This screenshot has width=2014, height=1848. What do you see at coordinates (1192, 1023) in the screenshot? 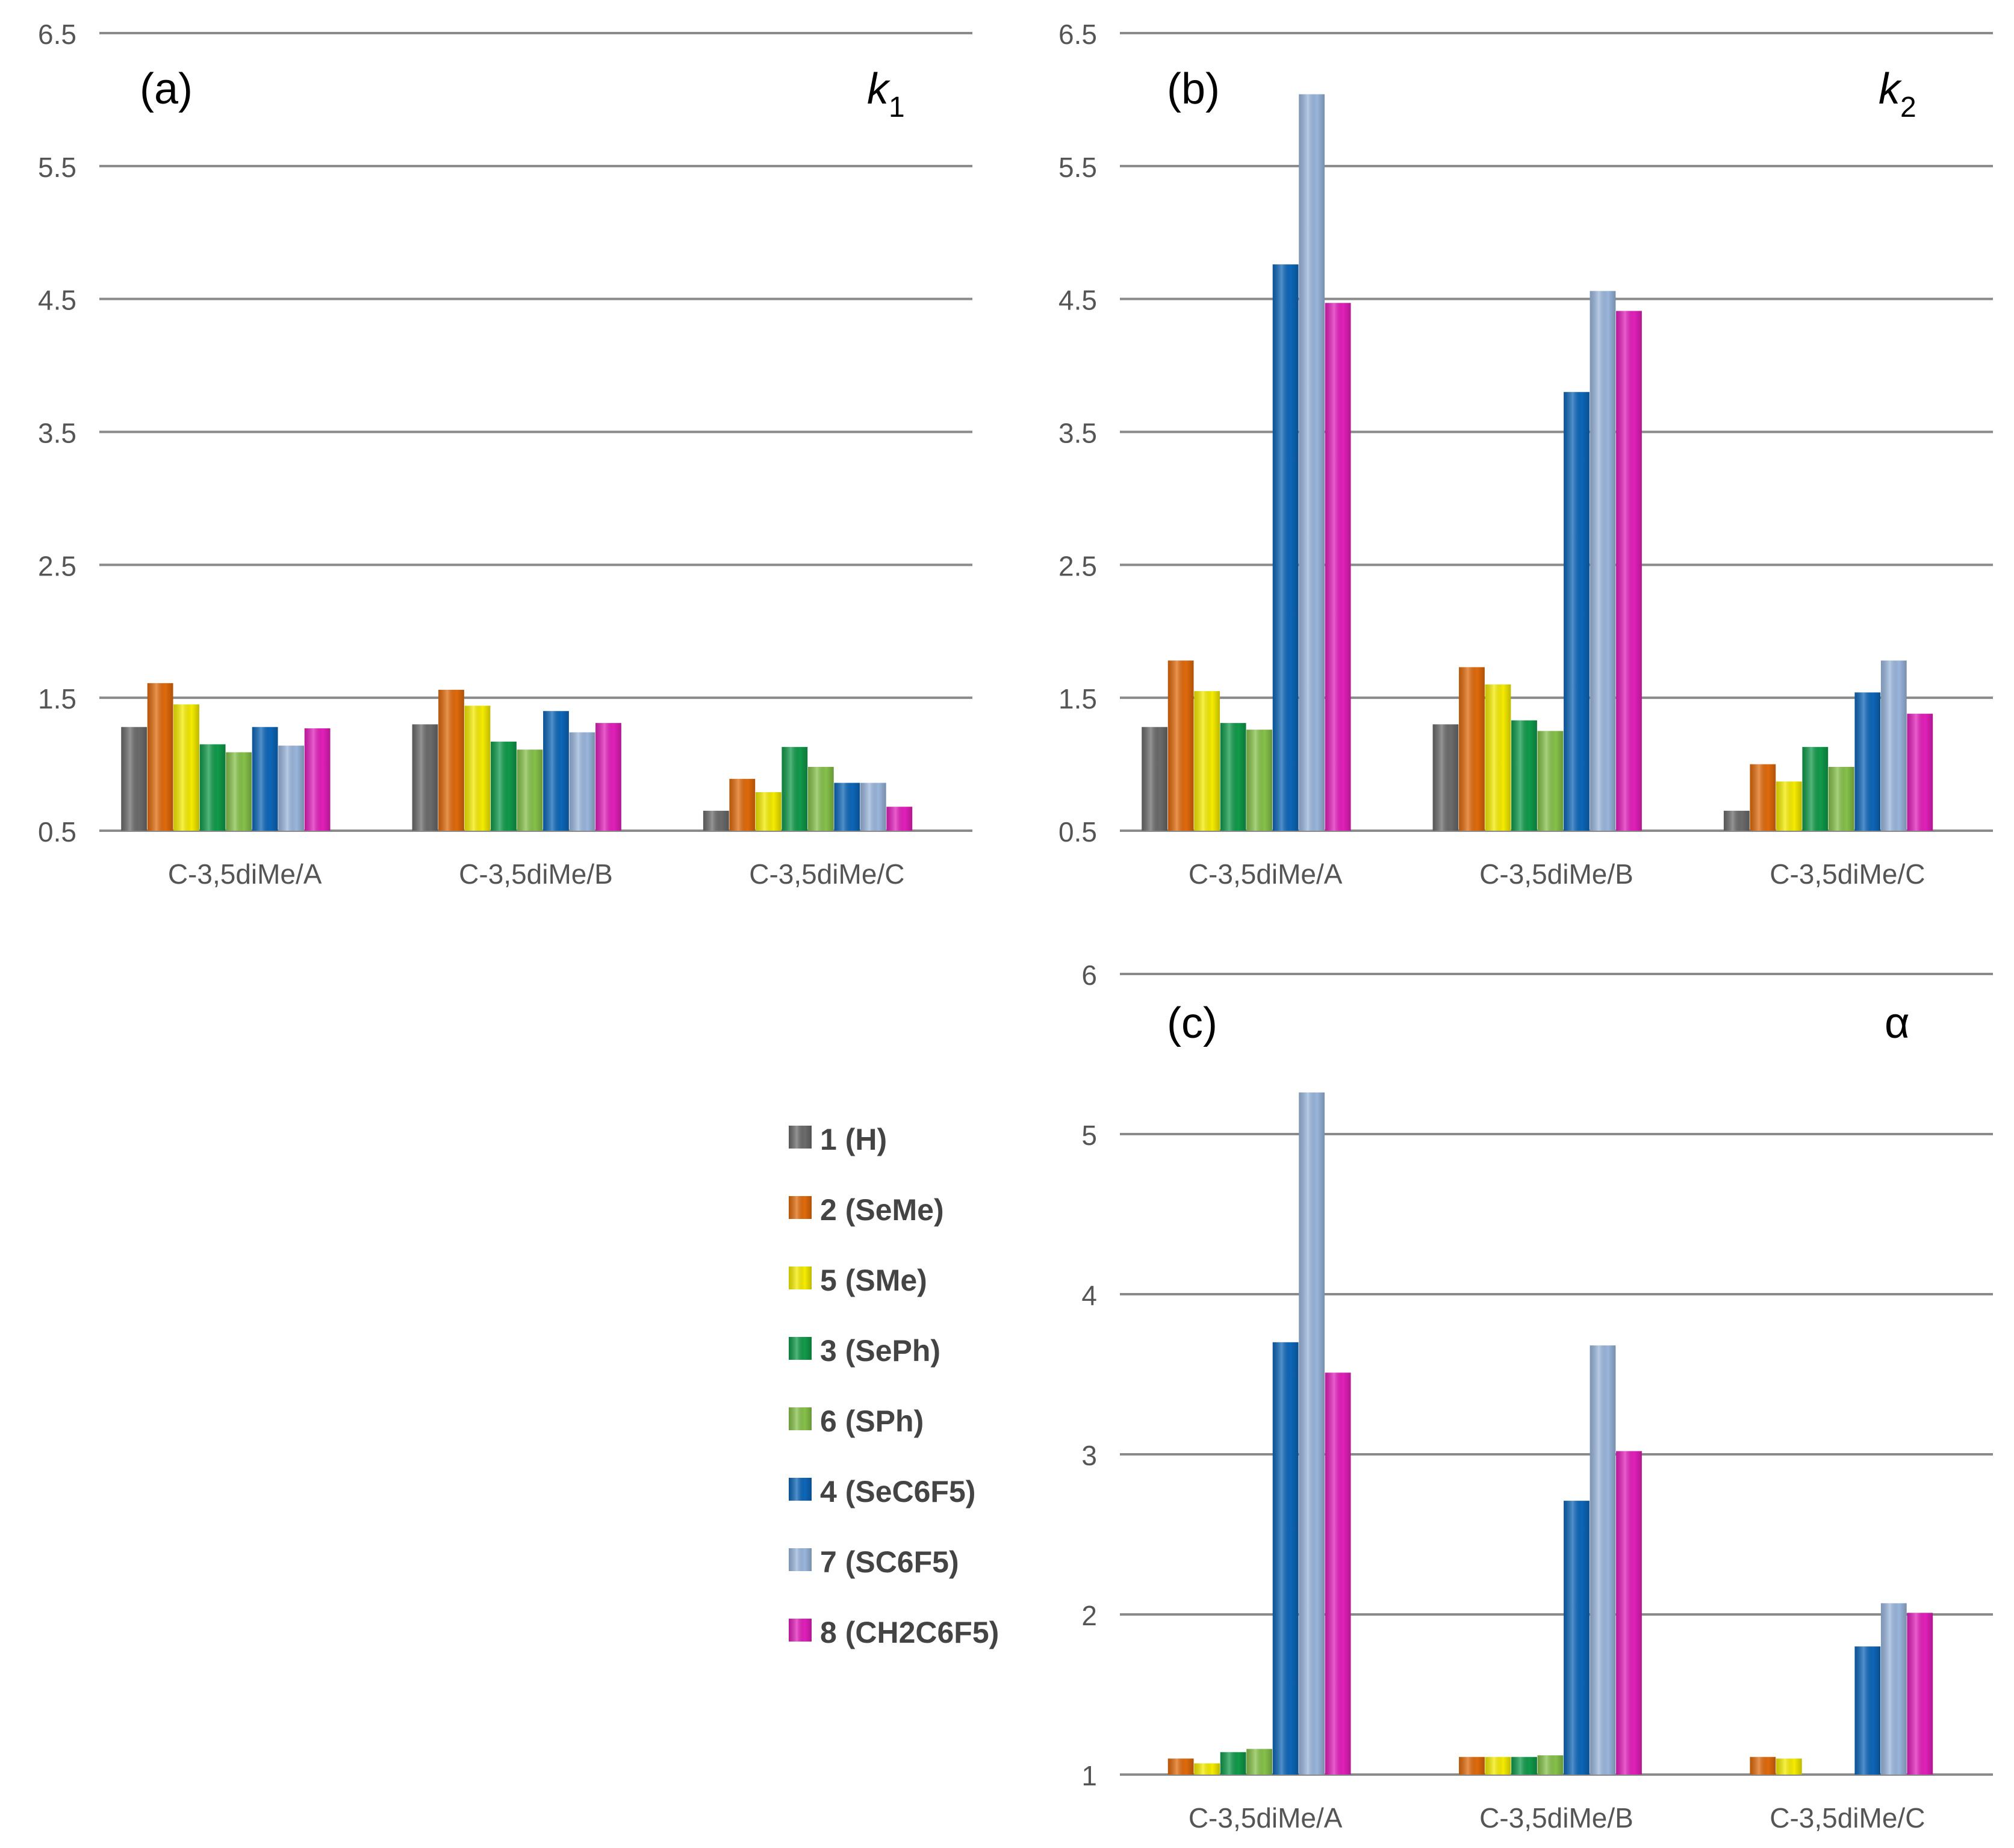
I see `panel-label: (c)` at bounding box center [1192, 1023].